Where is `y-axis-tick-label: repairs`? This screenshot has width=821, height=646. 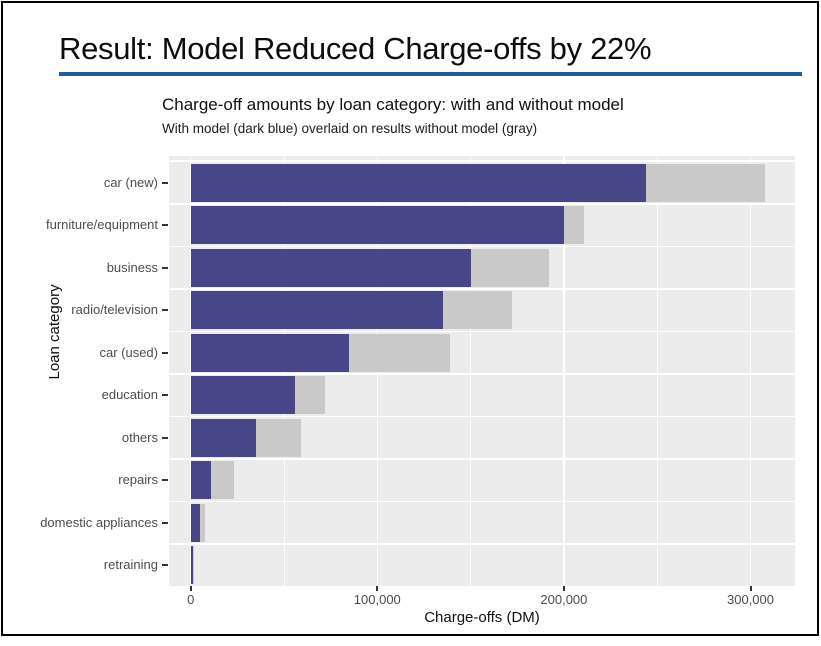
y-axis-tick-label: repairs is located at coordinates (138, 480).